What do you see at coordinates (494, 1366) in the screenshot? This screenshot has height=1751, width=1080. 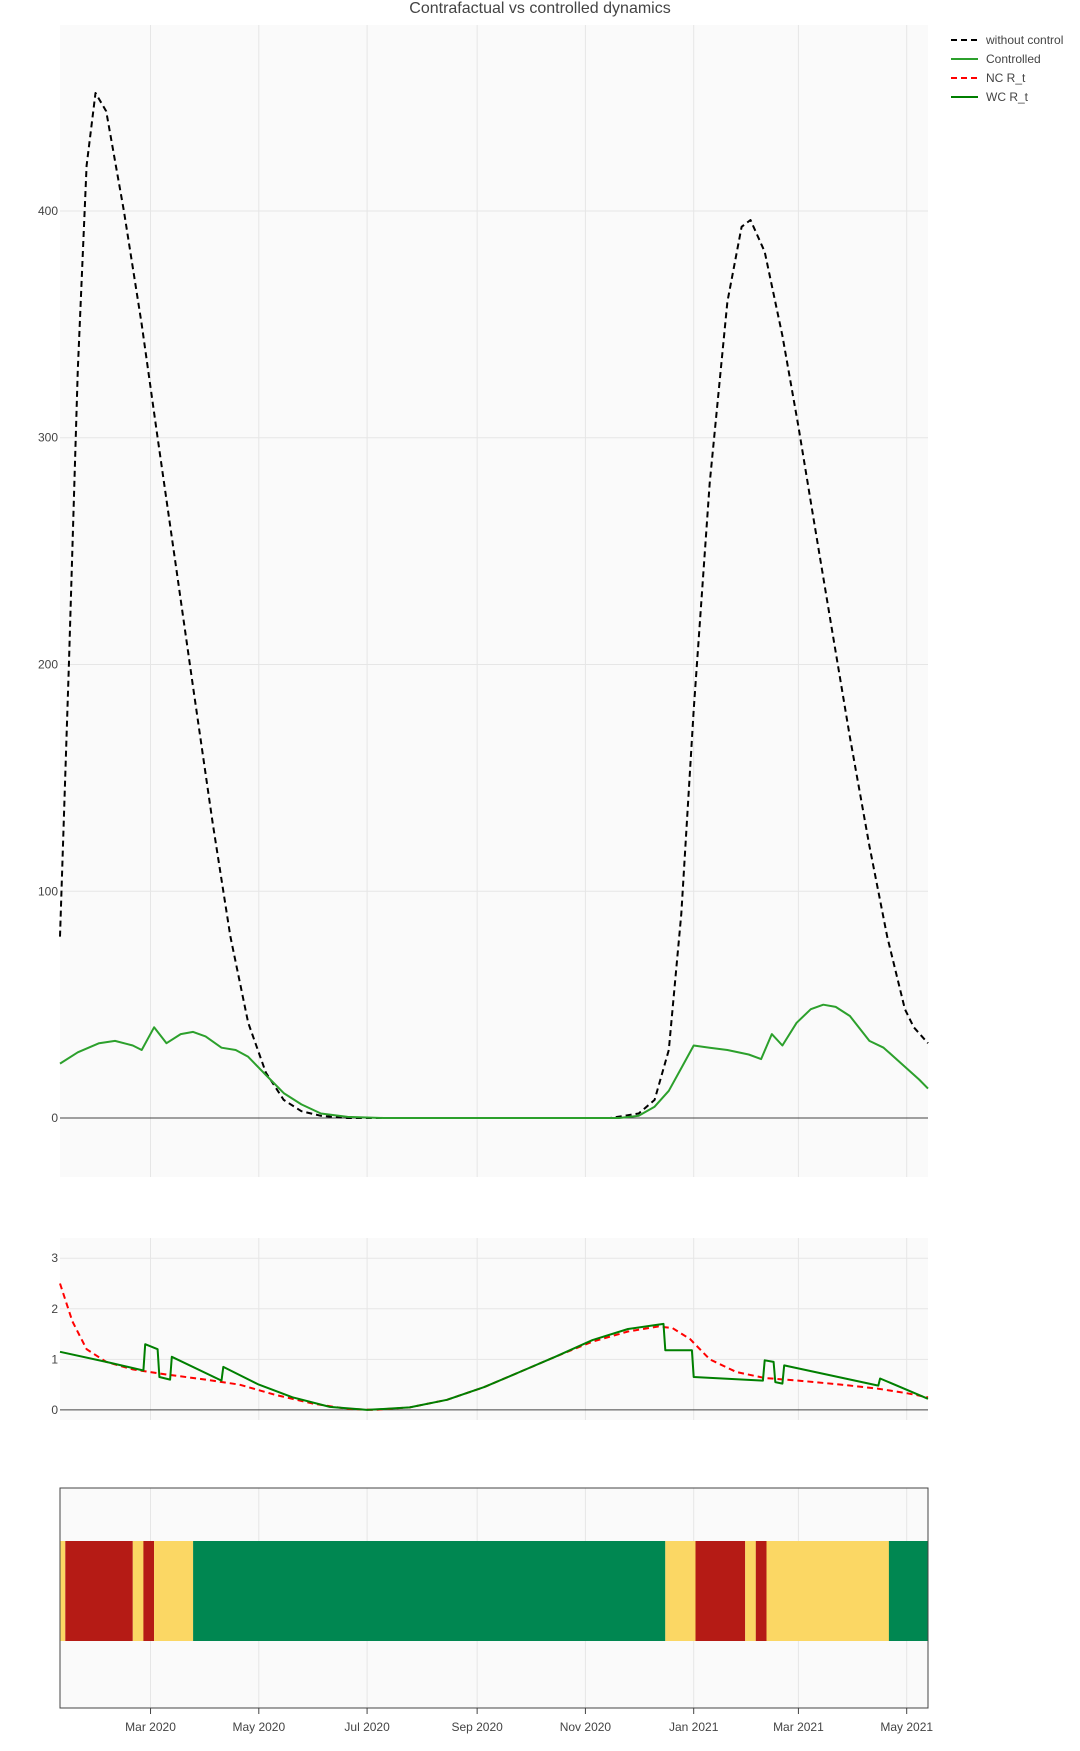 I see `series-line-wc-r-t` at bounding box center [494, 1366].